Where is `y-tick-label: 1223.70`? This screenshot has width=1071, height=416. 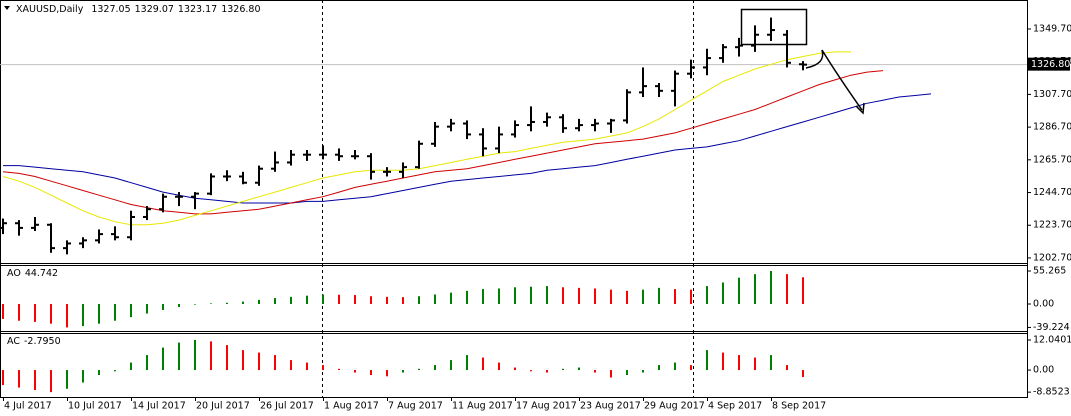 y-tick-label: 1223.70 is located at coordinates (1052, 225).